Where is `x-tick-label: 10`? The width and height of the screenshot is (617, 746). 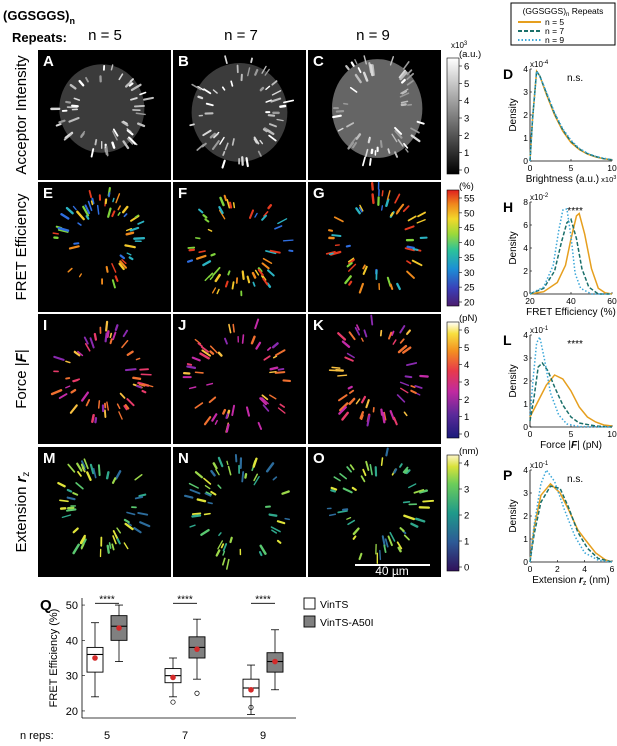 x-tick-label: 10 is located at coordinates (612, 434).